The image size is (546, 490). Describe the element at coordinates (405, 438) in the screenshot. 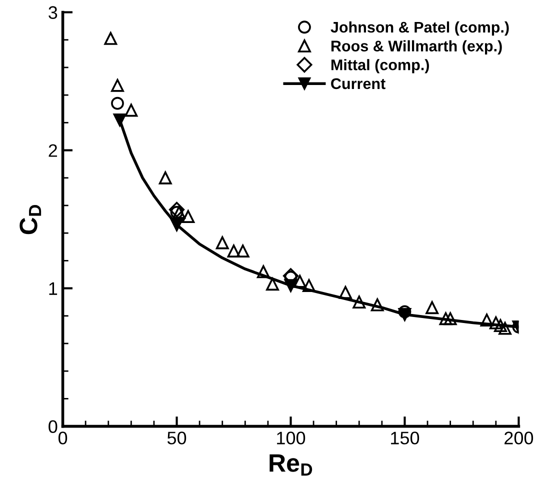

I see `x-tick-label: 150` at that location.